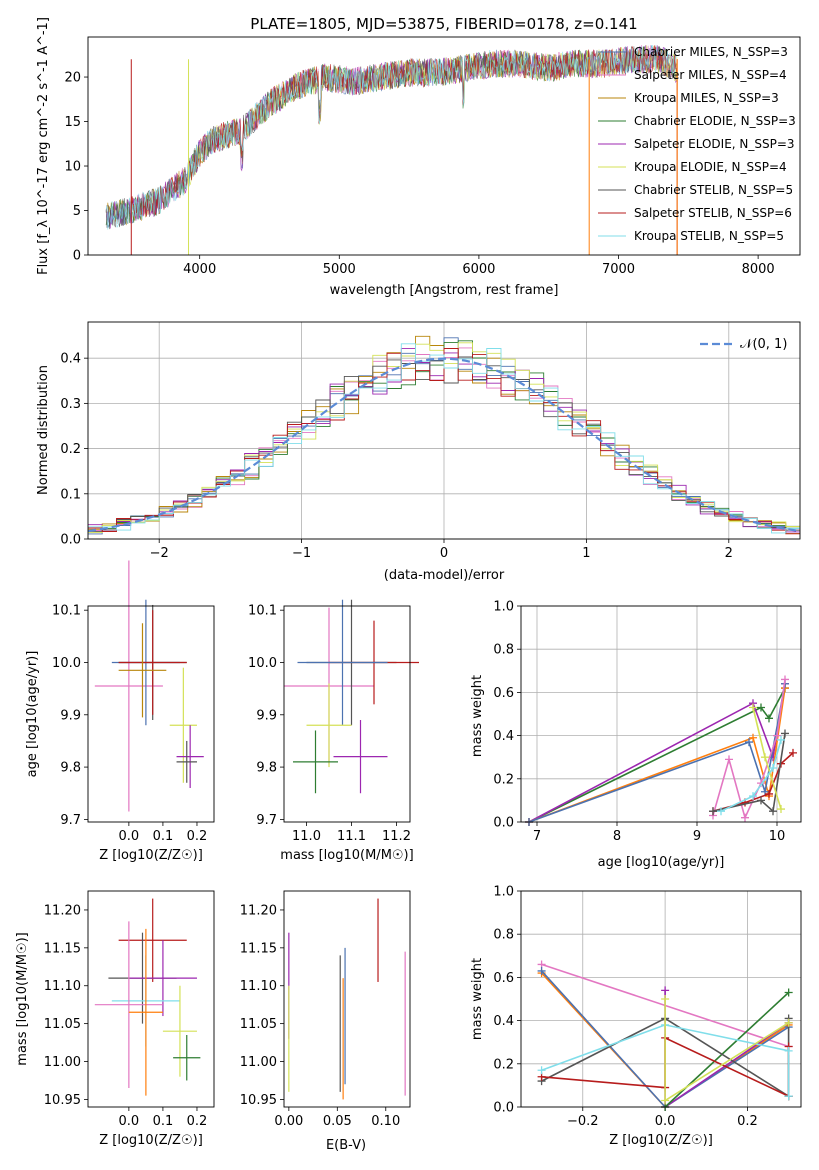 This screenshot has width=819, height=1170. I want to click on y-tick-label: 0, so click(77, 256).